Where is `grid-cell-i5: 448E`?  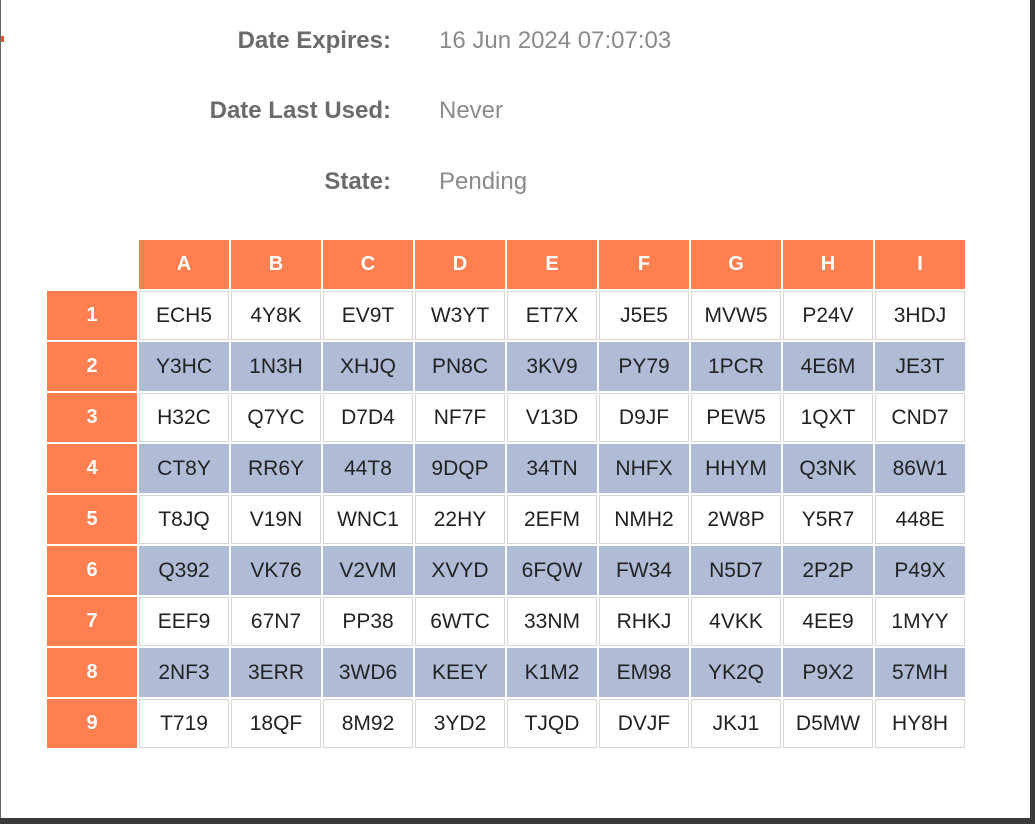
grid-cell-i5: 448E is located at coordinates (920, 519).